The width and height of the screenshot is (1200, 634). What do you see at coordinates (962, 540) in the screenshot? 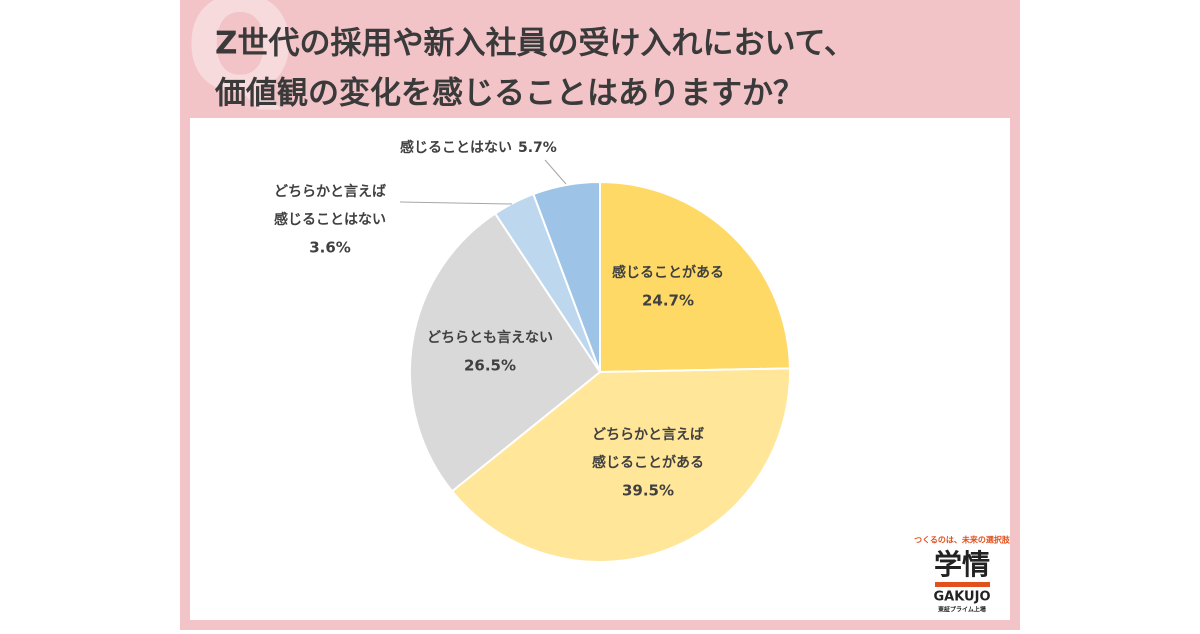
I see `logo-tagline: つくるのは、未来の選択肢` at bounding box center [962, 540].